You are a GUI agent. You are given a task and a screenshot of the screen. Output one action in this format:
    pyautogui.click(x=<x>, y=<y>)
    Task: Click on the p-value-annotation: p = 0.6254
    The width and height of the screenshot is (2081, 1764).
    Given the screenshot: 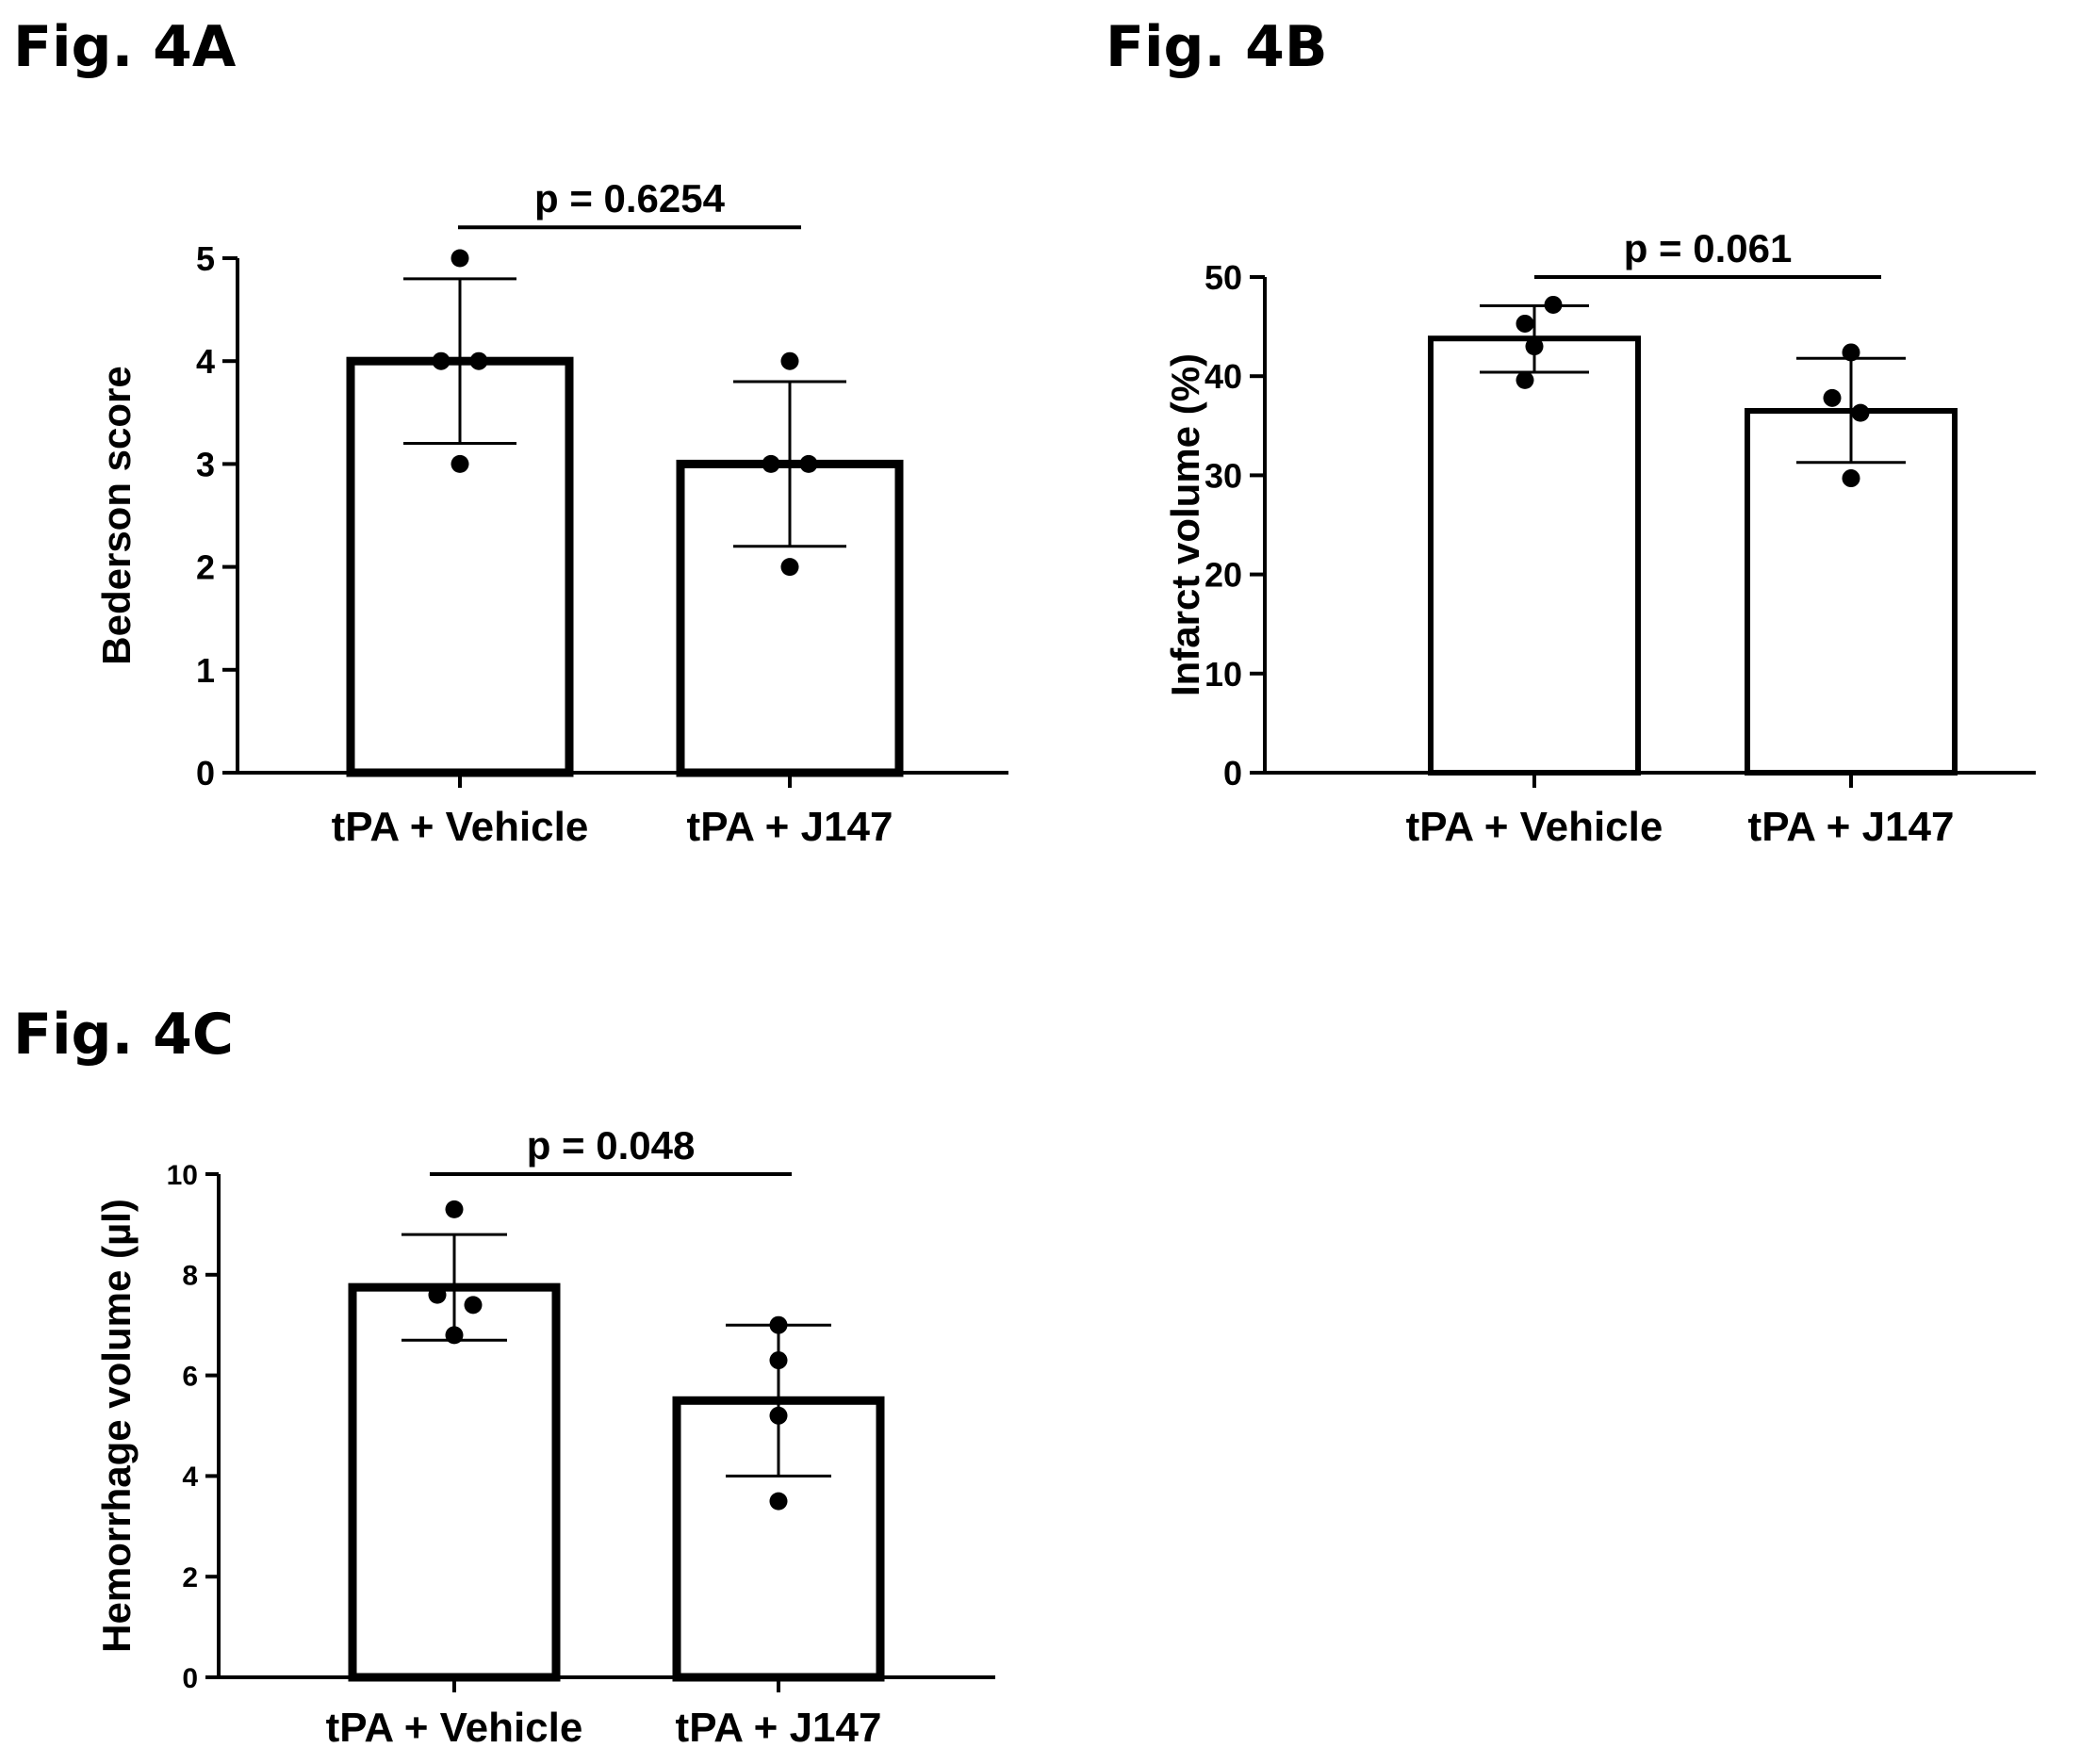 What is the action you would take?
    pyautogui.click(x=630, y=198)
    